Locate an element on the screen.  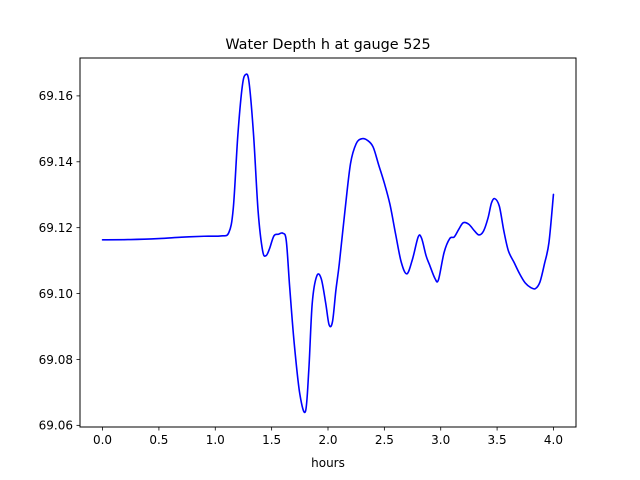
x-tick-label: 3.0 is located at coordinates (440, 440).